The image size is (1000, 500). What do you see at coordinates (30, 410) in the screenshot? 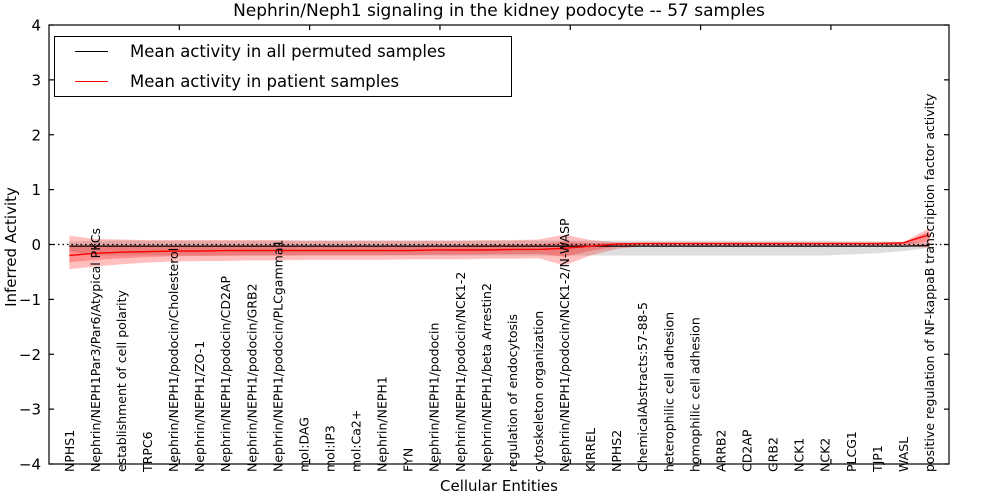
I see `y-tick-label: −3` at bounding box center [30, 410].